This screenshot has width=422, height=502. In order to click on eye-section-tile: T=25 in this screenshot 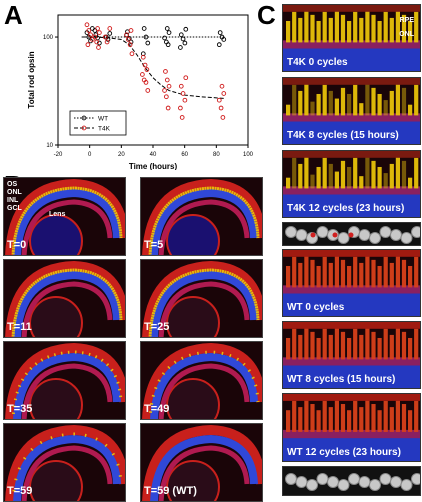, I will do `click(201, 298)`.